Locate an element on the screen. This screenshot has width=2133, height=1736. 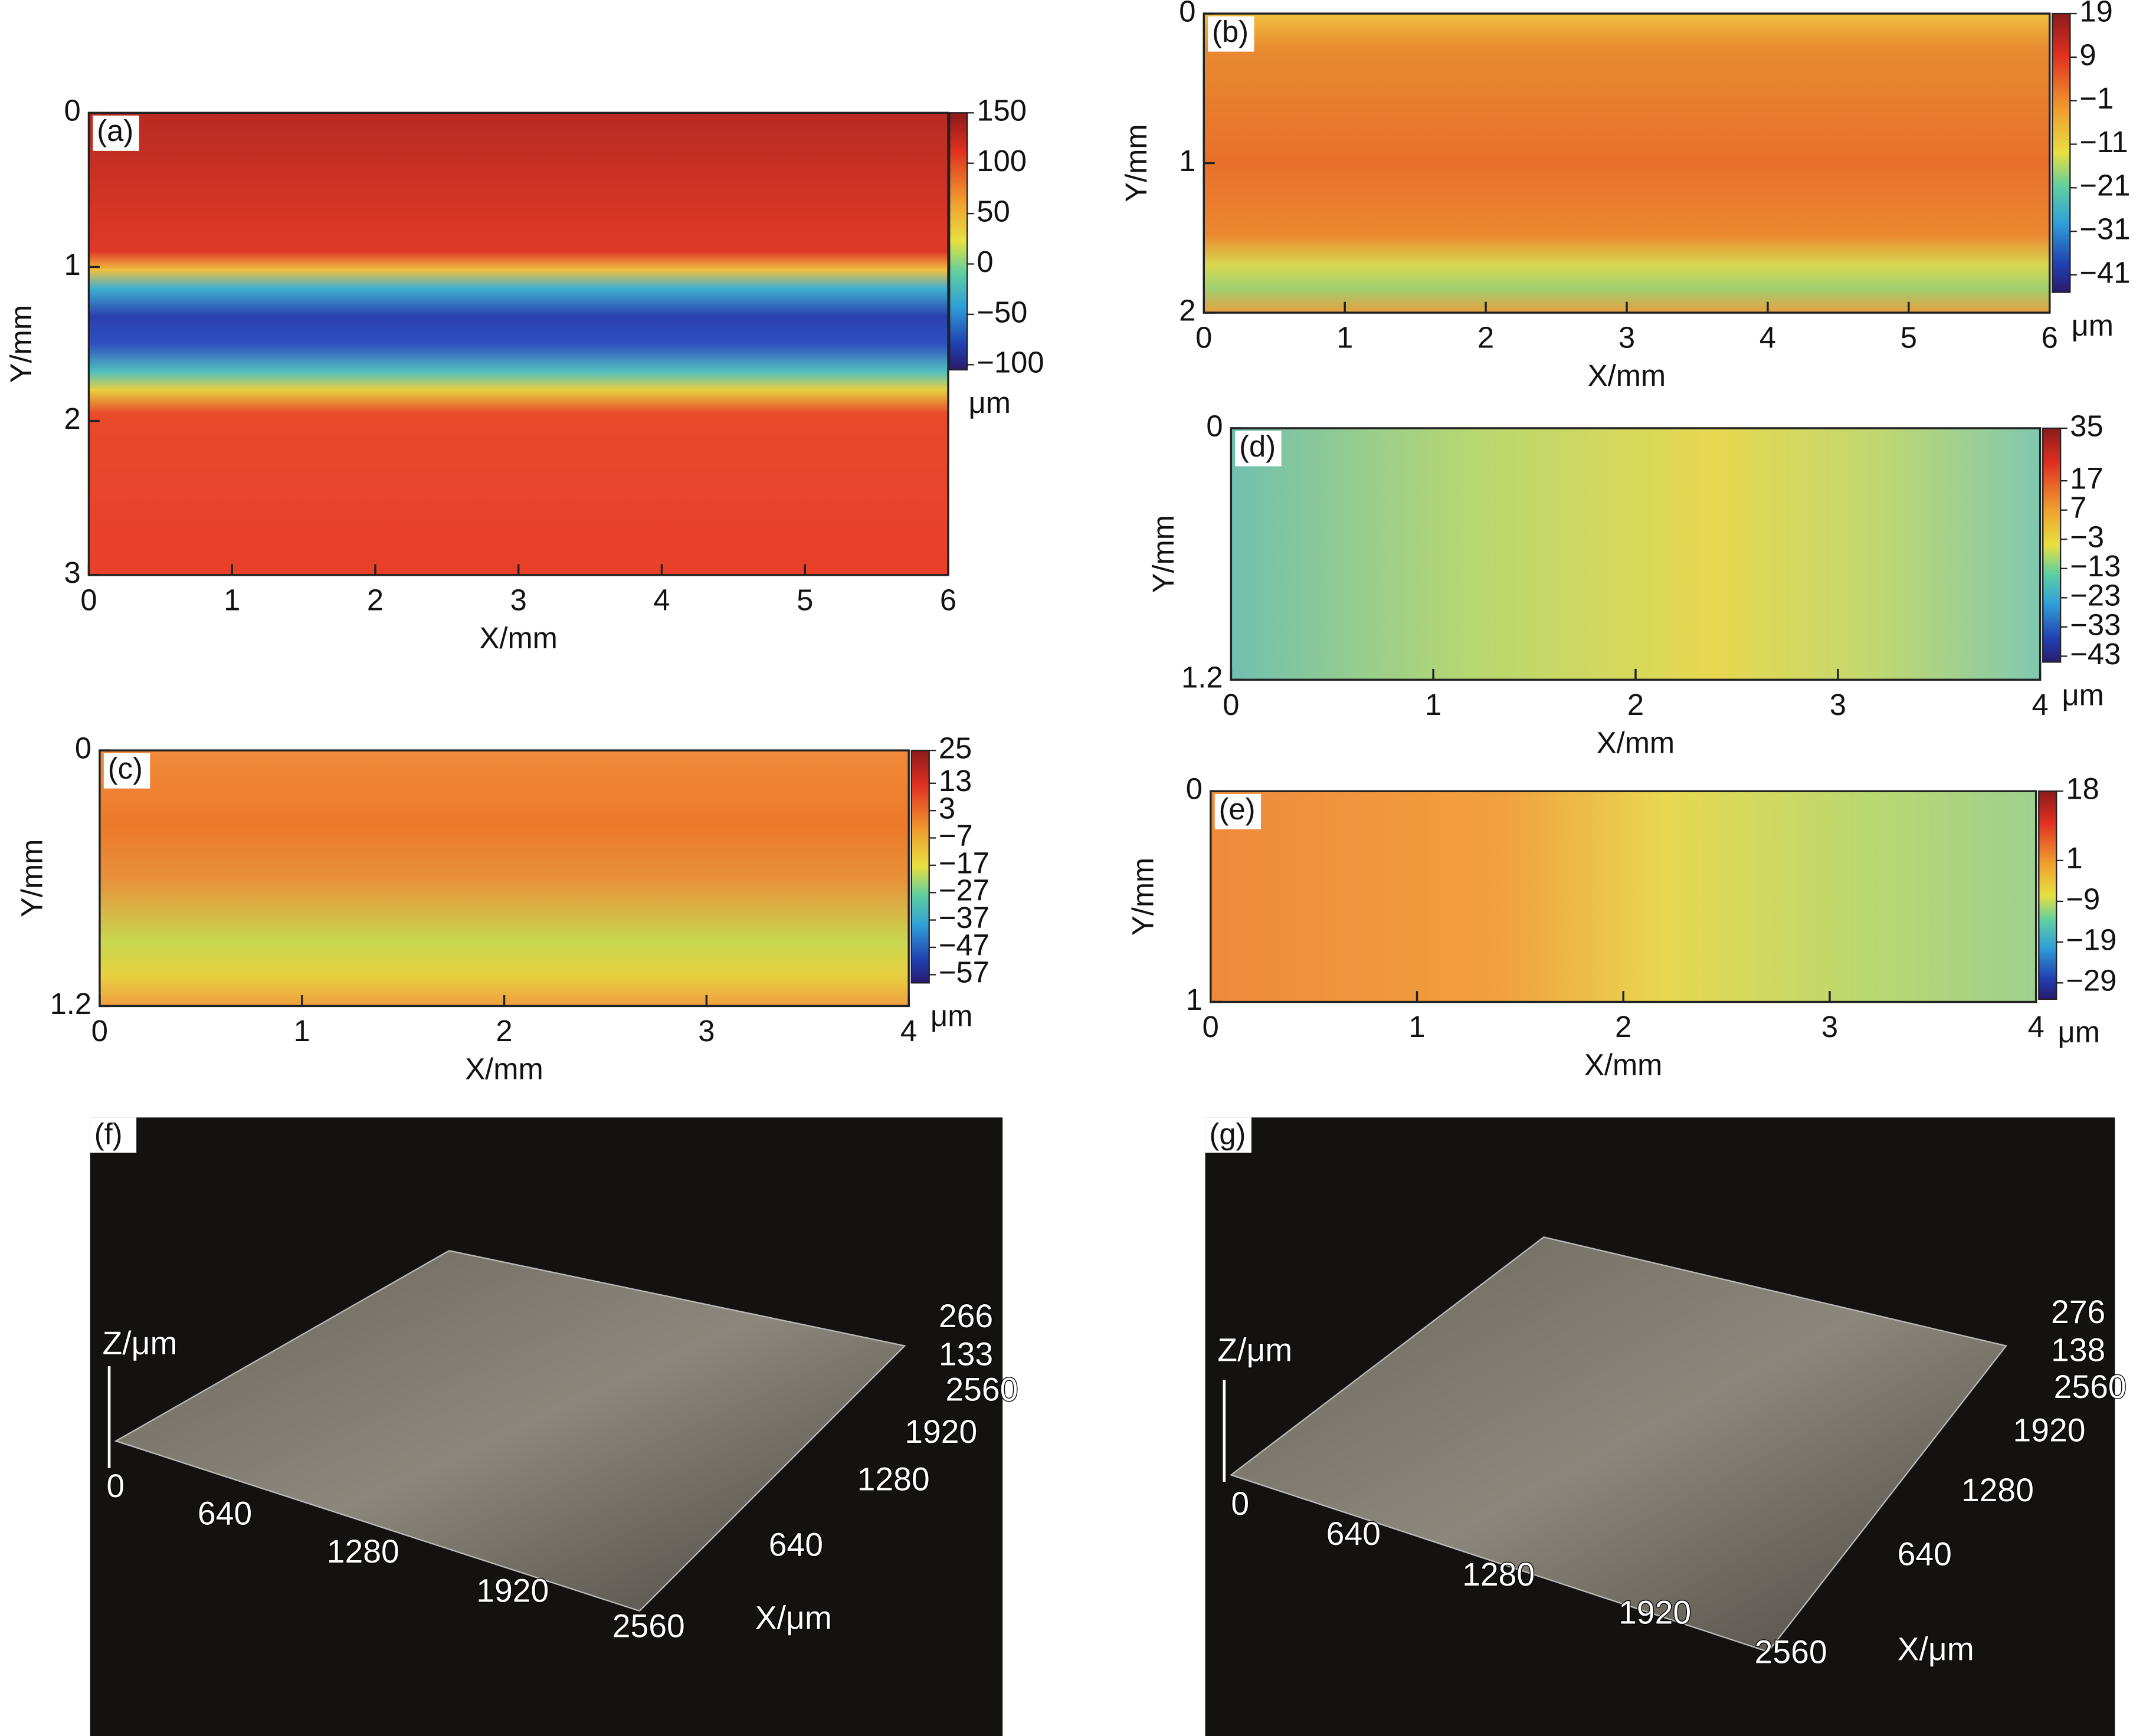
colorbar-tick-label: −17 is located at coordinates (964, 863).